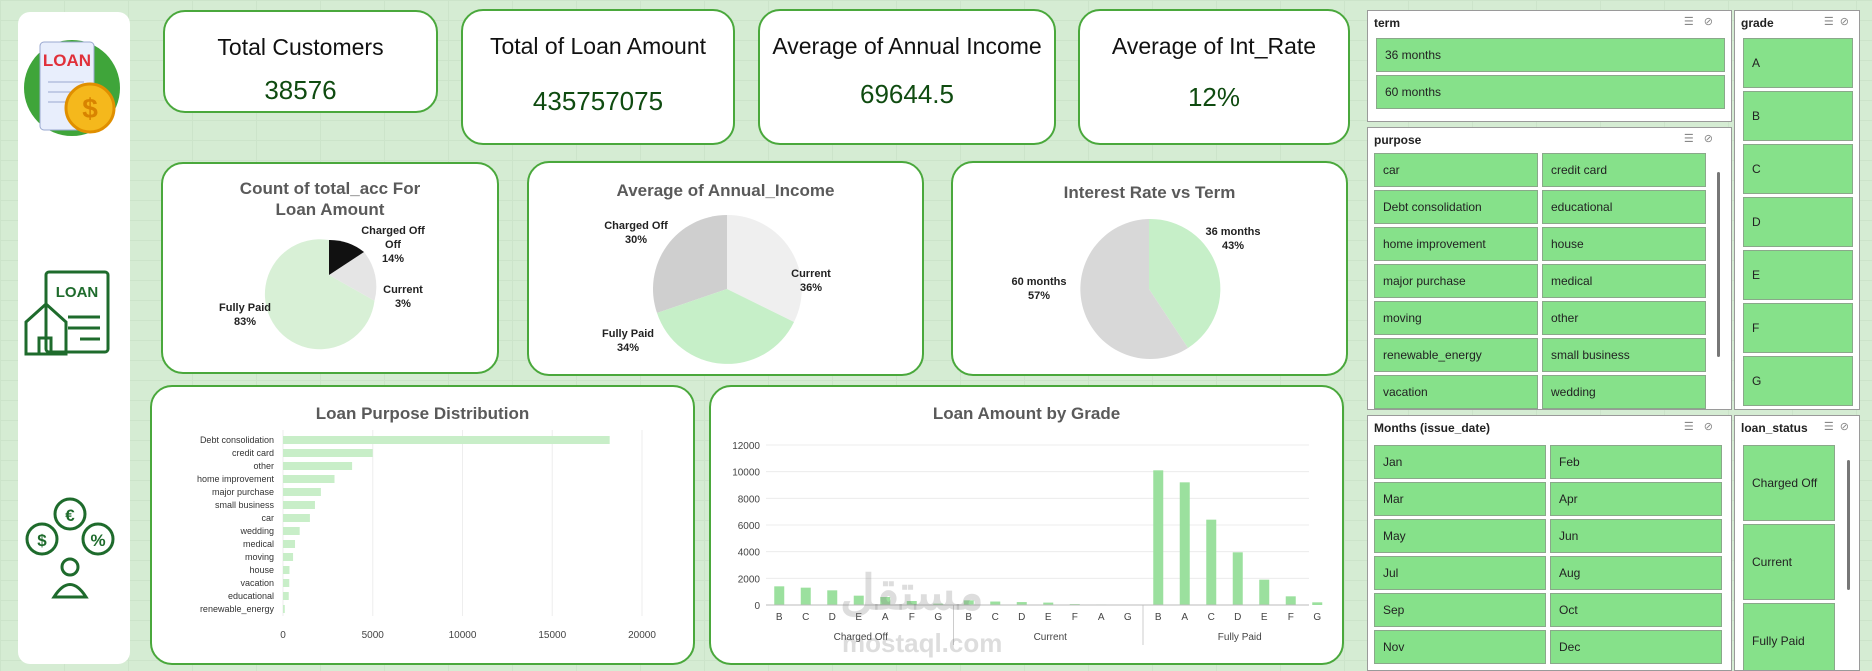 This screenshot has height=671, width=1872. What do you see at coordinates (1039, 296) in the screenshot?
I see `pct-60-months: 57%` at bounding box center [1039, 296].